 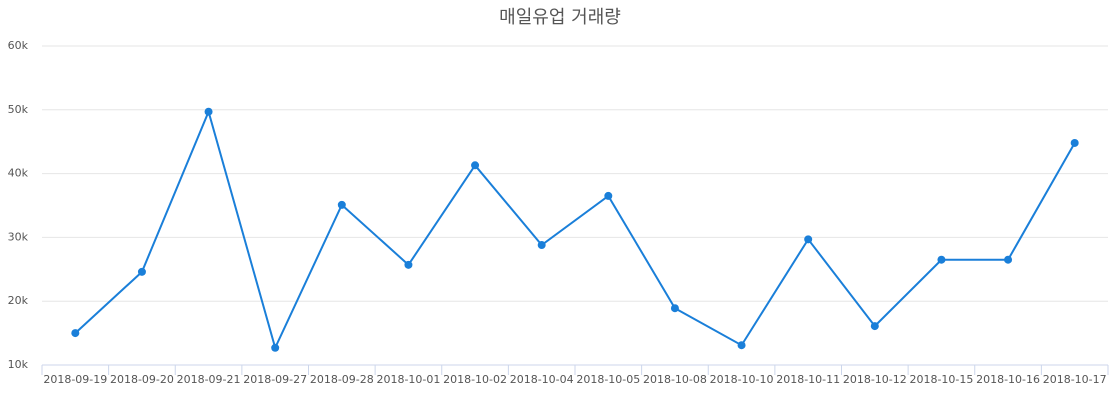 What do you see at coordinates (742, 379) in the screenshot?
I see `x-tick-label: 2018-10-10` at bounding box center [742, 379].